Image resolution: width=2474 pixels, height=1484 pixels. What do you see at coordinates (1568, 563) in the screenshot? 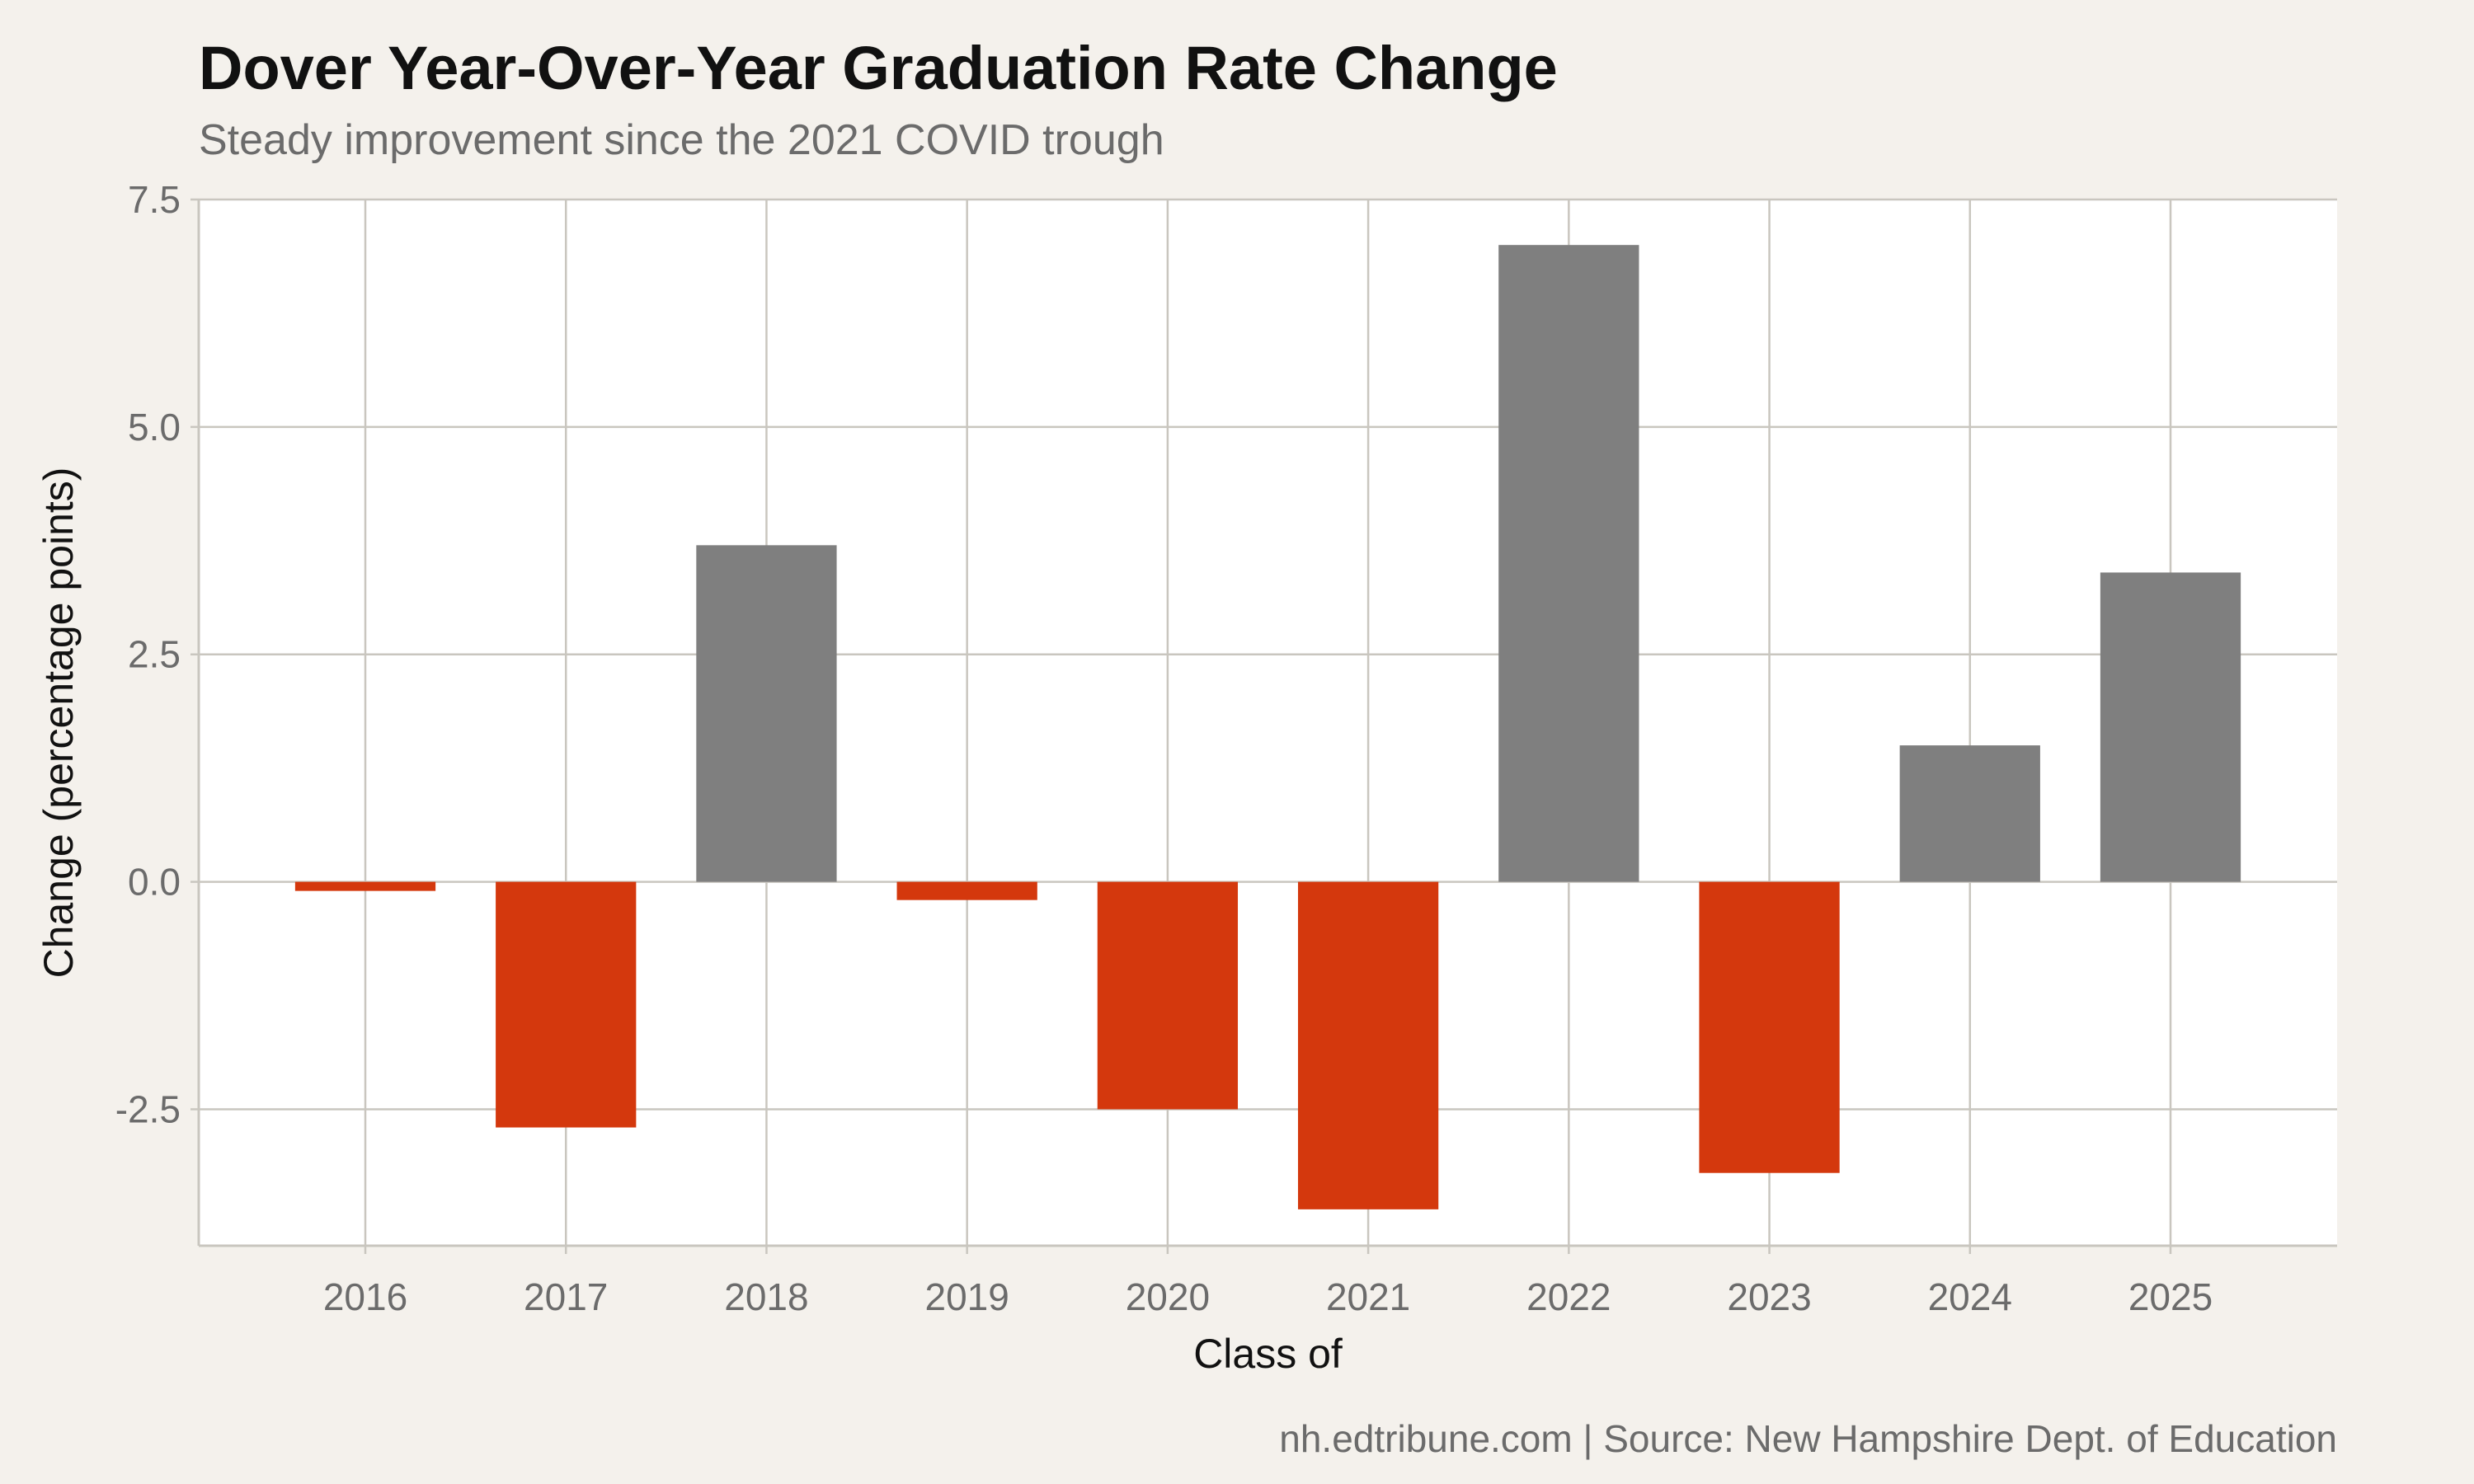
I see `bar-2022` at bounding box center [1568, 563].